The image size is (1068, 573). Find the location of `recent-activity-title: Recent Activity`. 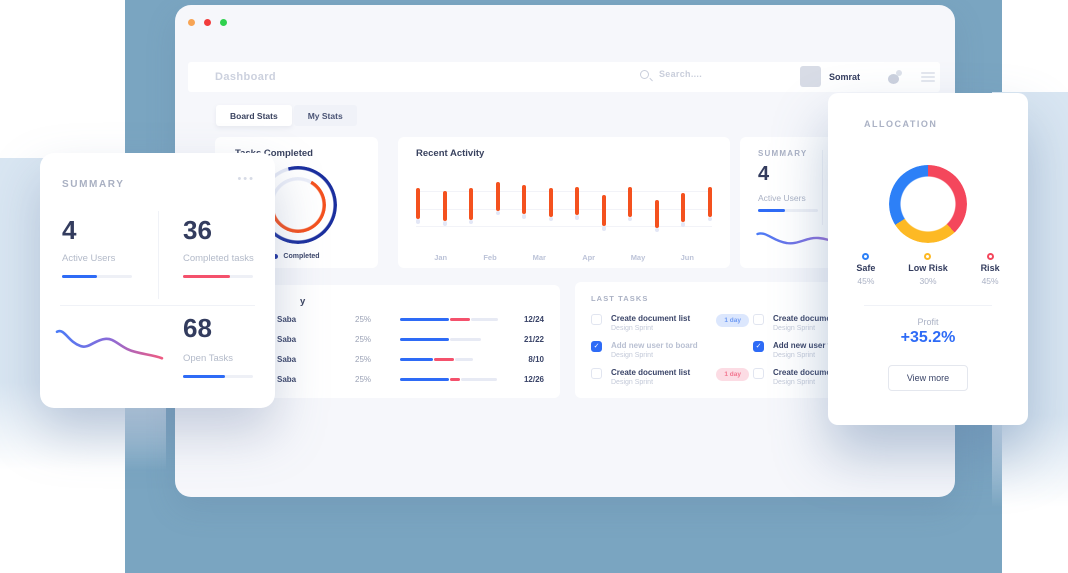

recent-activity-title: Recent Activity is located at coordinates (450, 153).